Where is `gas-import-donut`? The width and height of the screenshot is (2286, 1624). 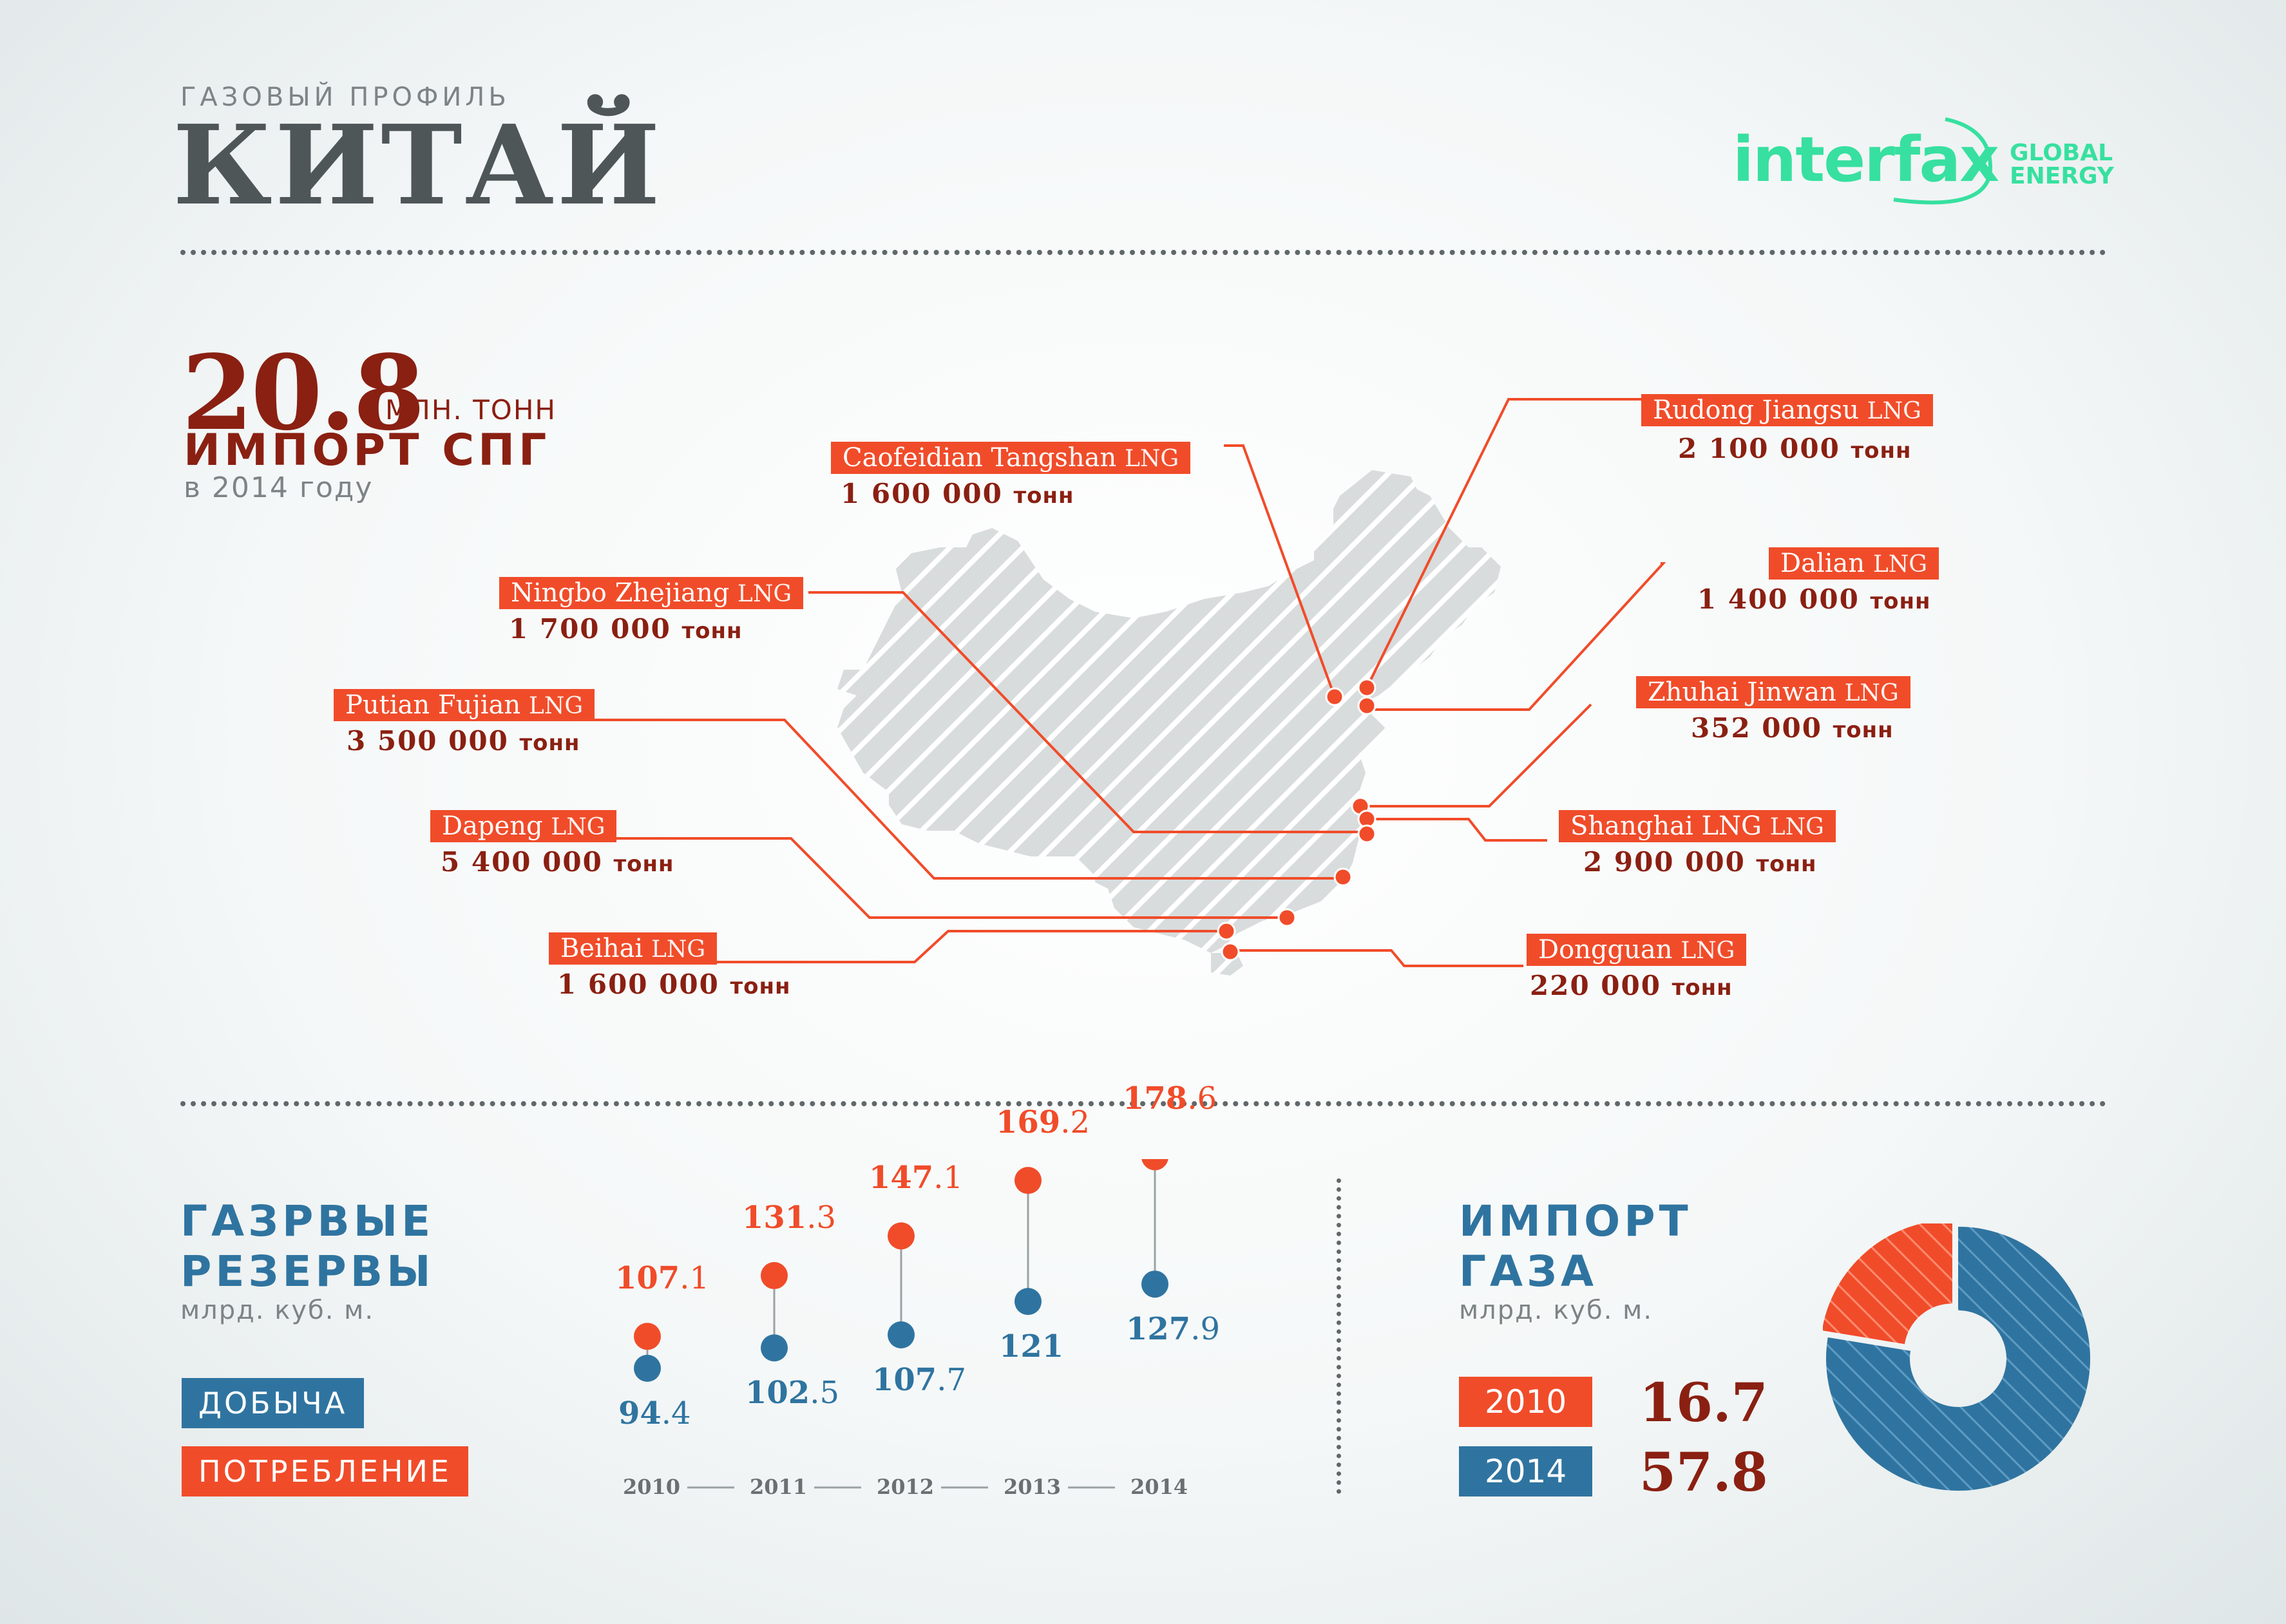
gas-import-donut is located at coordinates (1956, 1357).